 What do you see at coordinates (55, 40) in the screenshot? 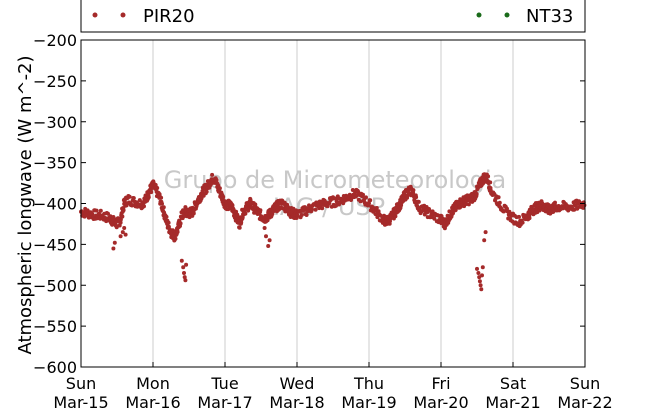
I see `y-tick-label-0: −200` at bounding box center [55, 40].